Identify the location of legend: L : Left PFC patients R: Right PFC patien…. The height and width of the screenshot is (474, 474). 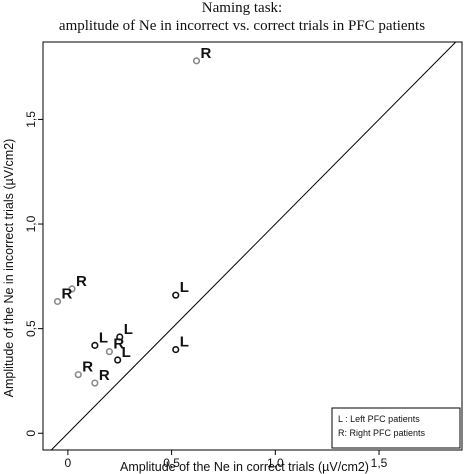
(396, 428).